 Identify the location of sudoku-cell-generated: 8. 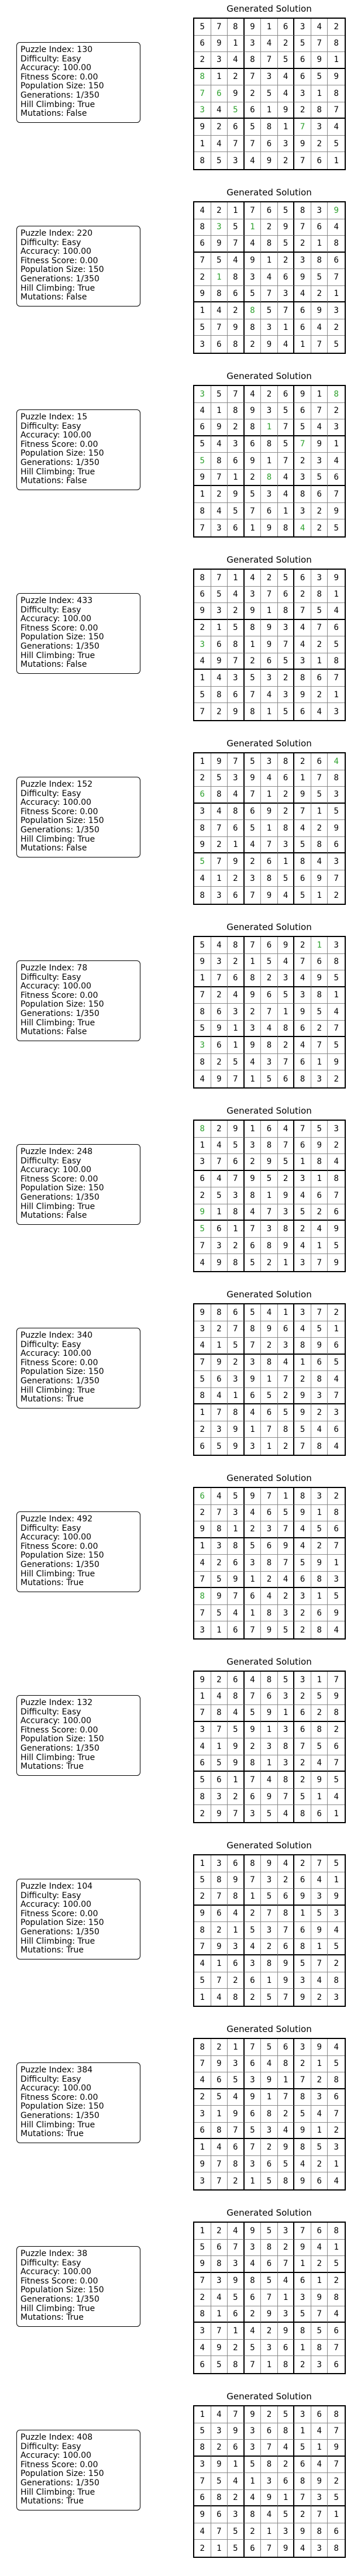
(269, 478).